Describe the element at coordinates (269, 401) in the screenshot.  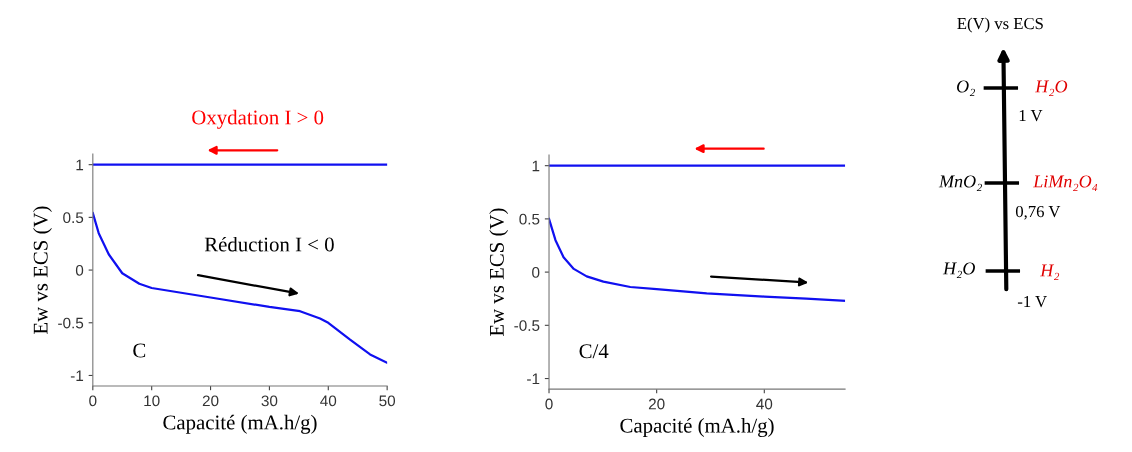
I see `x-tick-label: 30` at that location.